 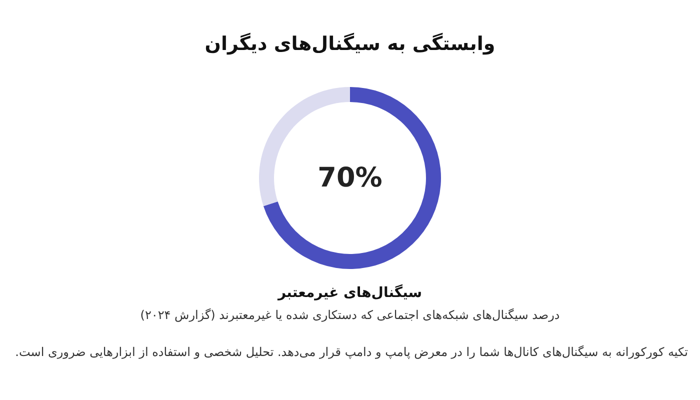 I want to click on title: وابستگی به سیگنال‌های دیگران, so click(x=350, y=44).